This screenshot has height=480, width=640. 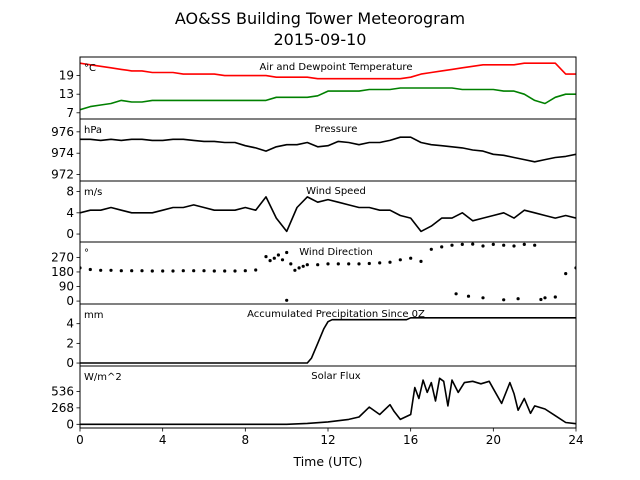 What do you see at coordinates (90, 68) in the screenshot?
I see `panel-unit-label: °C` at bounding box center [90, 68].